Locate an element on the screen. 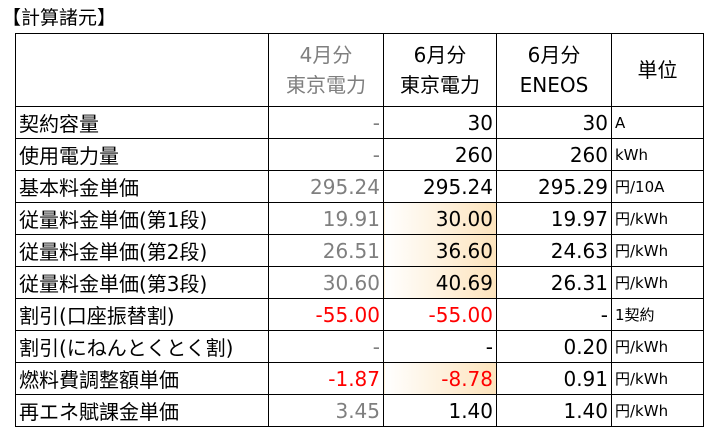 The image size is (716, 443). corner-cell is located at coordinates (142, 70).